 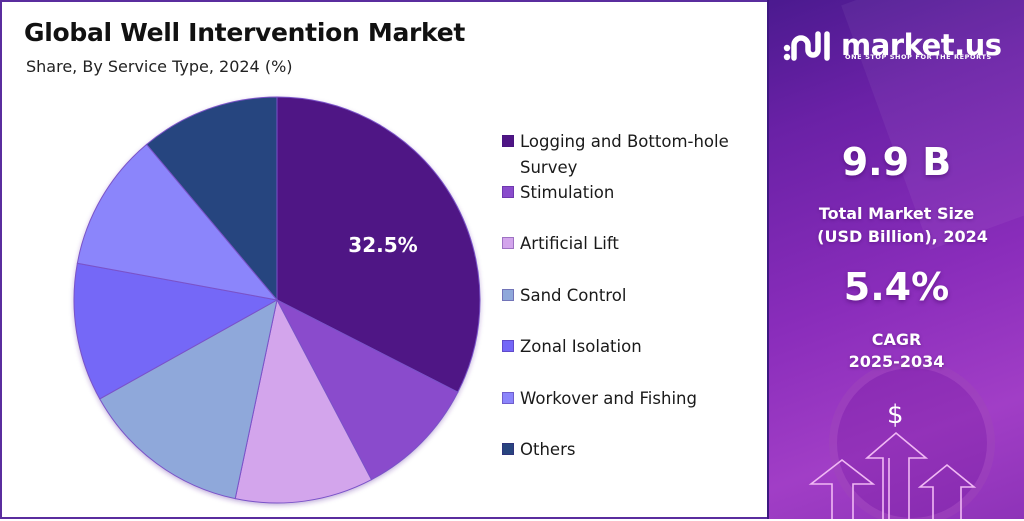 I want to click on legend-label: Zonal Isolation, so click(x=581, y=346).